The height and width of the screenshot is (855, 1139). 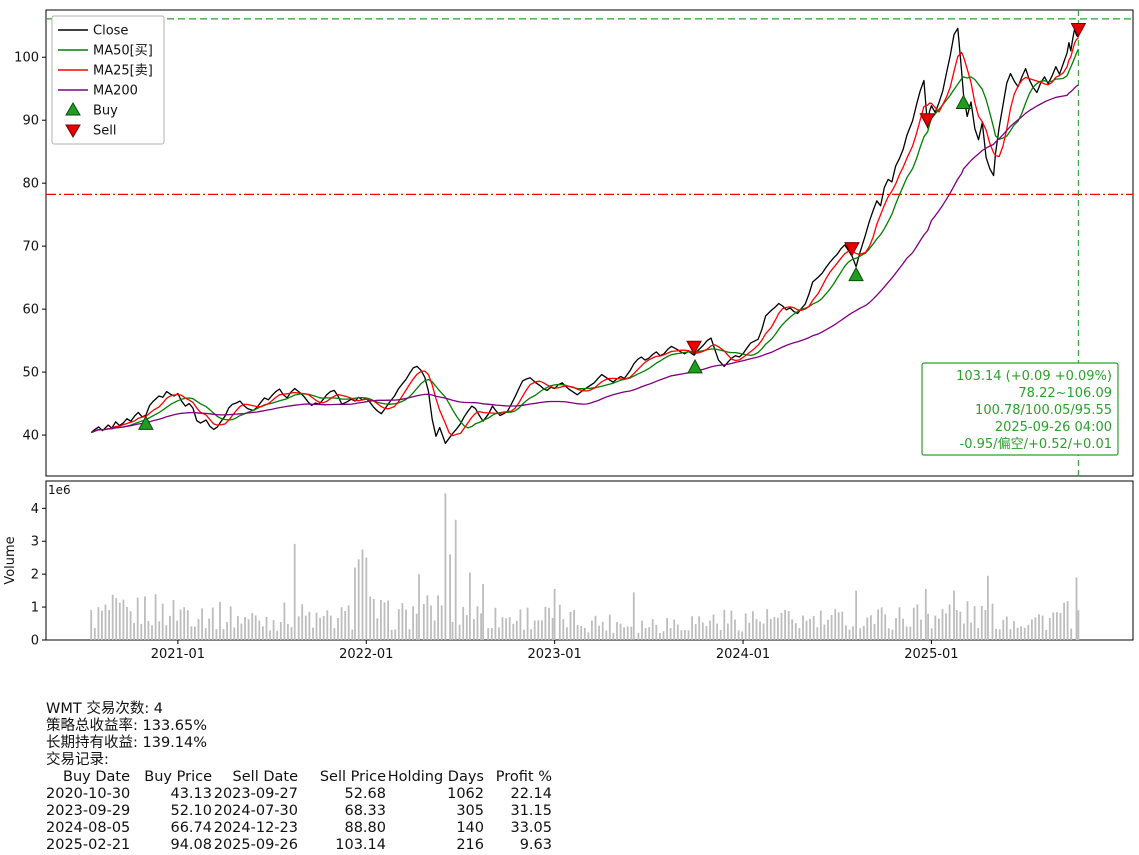 I want to click on price-ytick-label: 70, so click(x=30, y=247).